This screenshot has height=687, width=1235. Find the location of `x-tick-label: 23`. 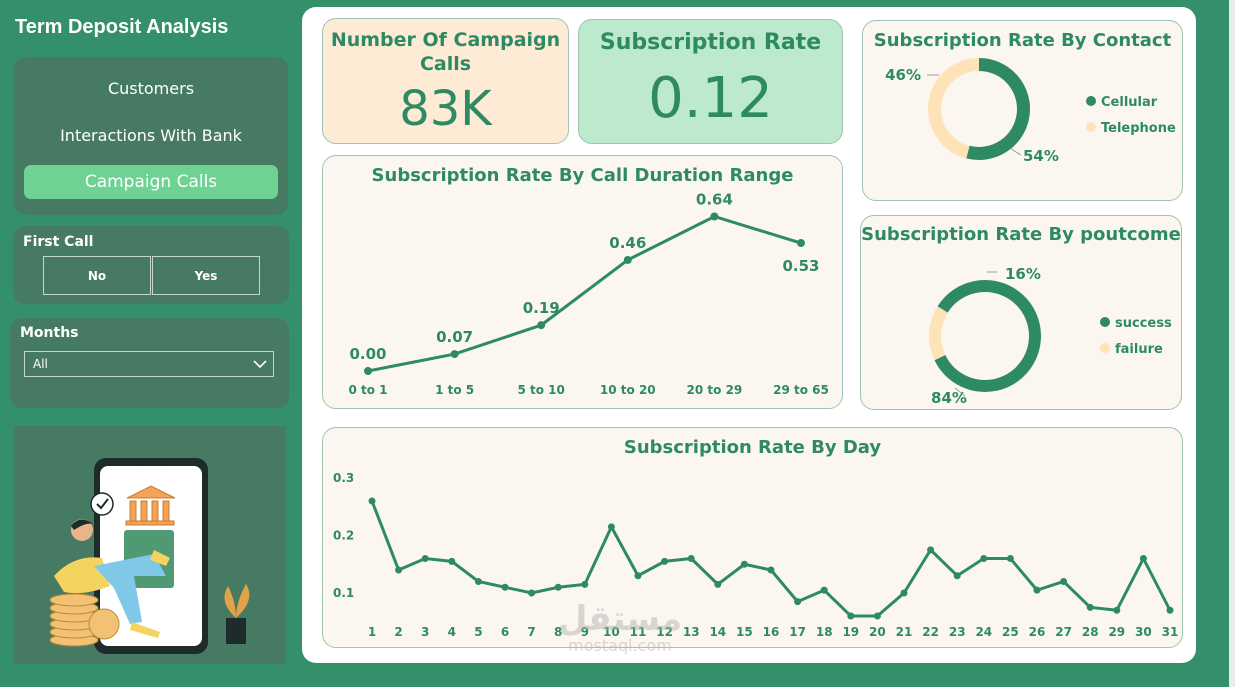

x-tick-label: 23 is located at coordinates (957, 632).